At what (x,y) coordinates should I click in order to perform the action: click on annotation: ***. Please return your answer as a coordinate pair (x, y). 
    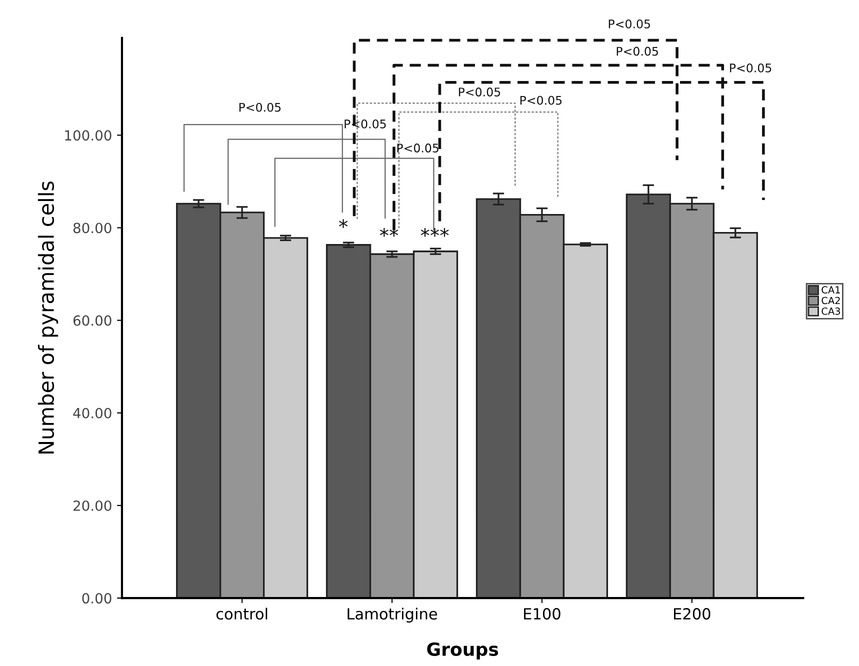
    Looking at the image, I should click on (434, 232).